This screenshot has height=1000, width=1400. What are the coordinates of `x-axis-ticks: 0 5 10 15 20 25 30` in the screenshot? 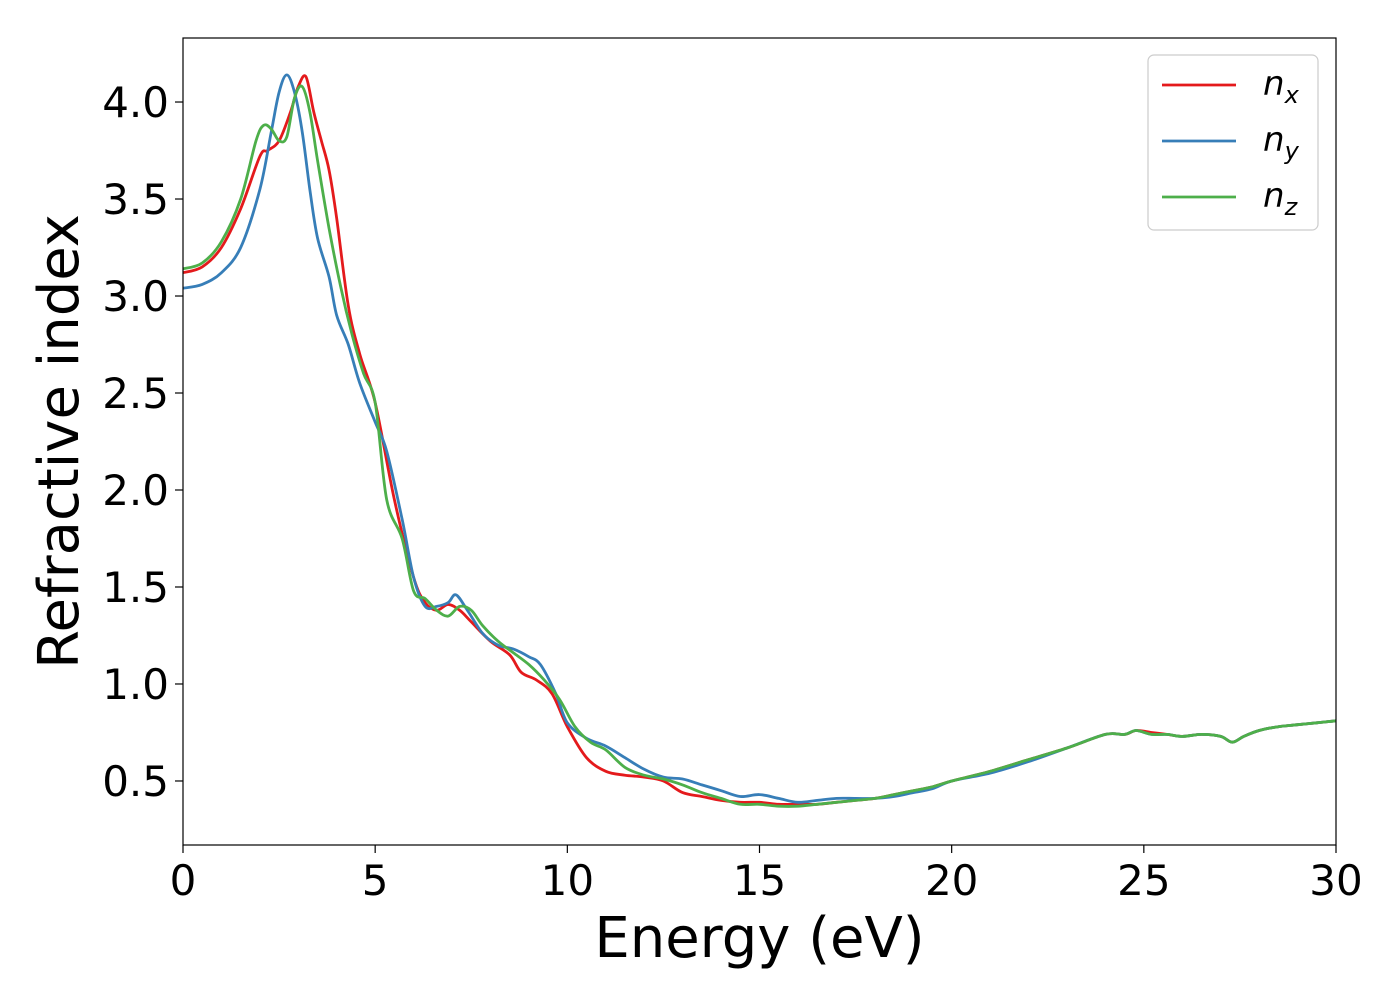 It's located at (766, 875).